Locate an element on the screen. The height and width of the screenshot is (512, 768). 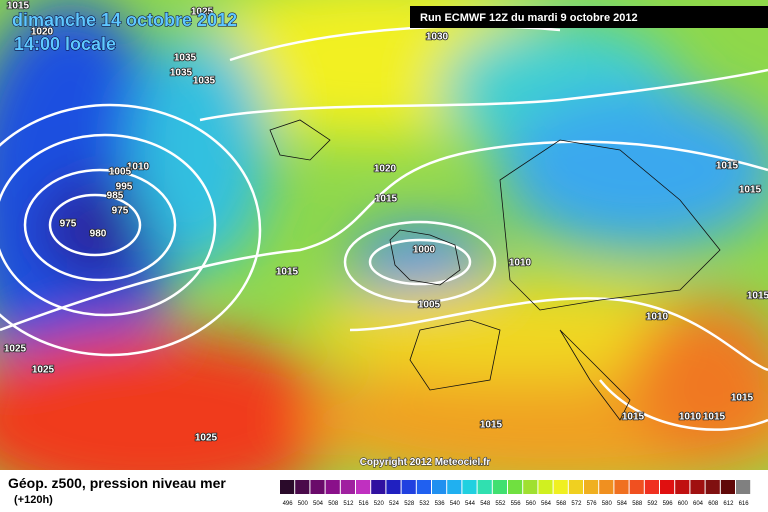
legend-level: 552 is located at coordinates (500, 504).